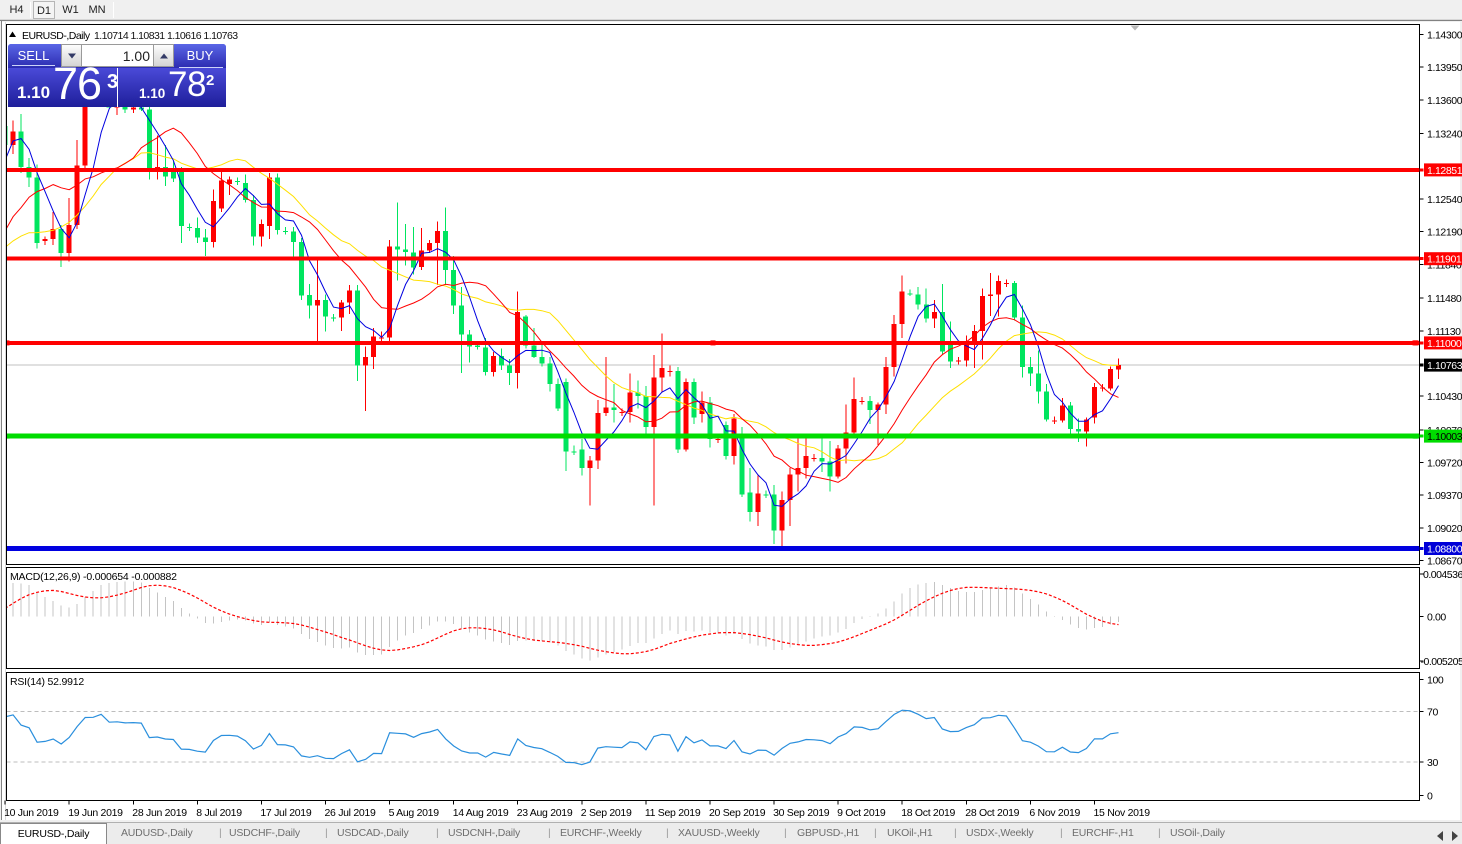  Describe the element at coordinates (1444, 200) in the screenshot. I see `svg-text: 1.12540` at that location.